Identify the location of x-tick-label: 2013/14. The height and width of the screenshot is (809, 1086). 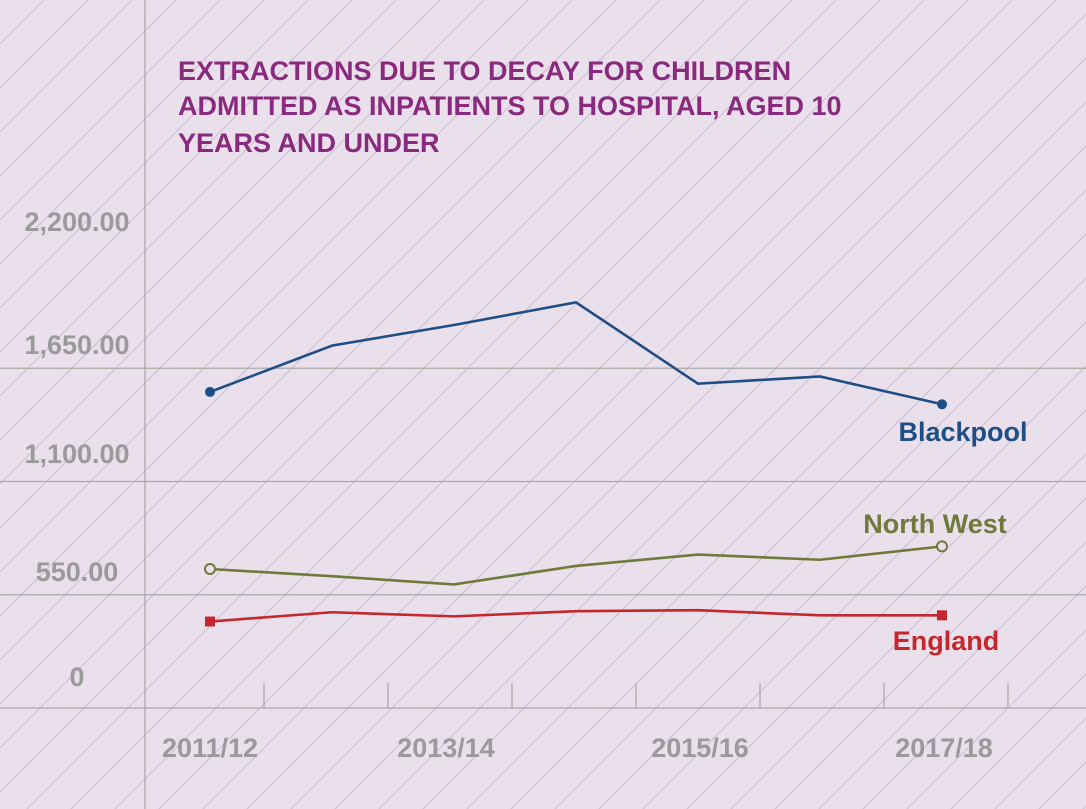
(446, 748).